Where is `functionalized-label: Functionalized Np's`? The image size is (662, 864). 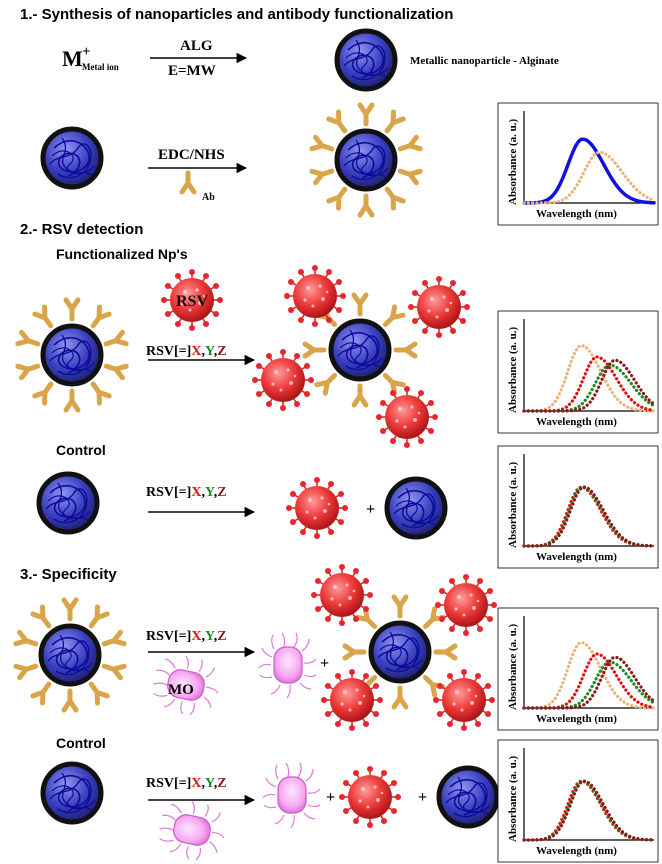 functionalized-label: Functionalized Np's is located at coordinates (122, 254).